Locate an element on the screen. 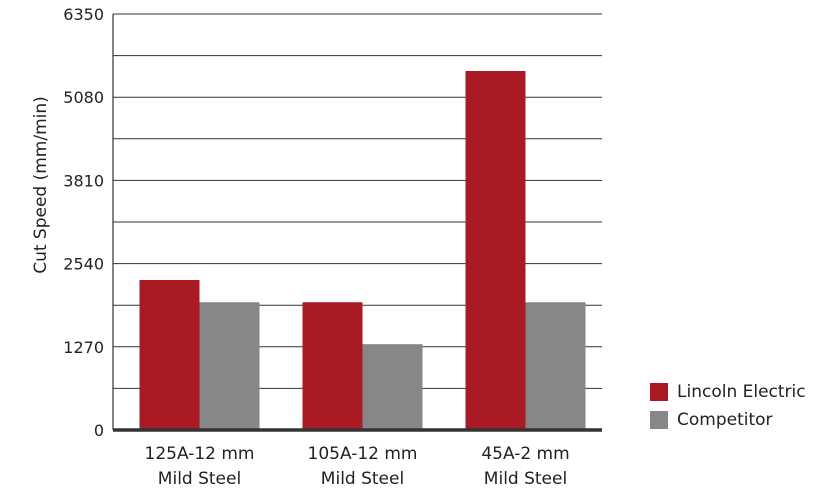 The width and height of the screenshot is (825, 497). y-tick-label: 2540 is located at coordinates (83, 264).